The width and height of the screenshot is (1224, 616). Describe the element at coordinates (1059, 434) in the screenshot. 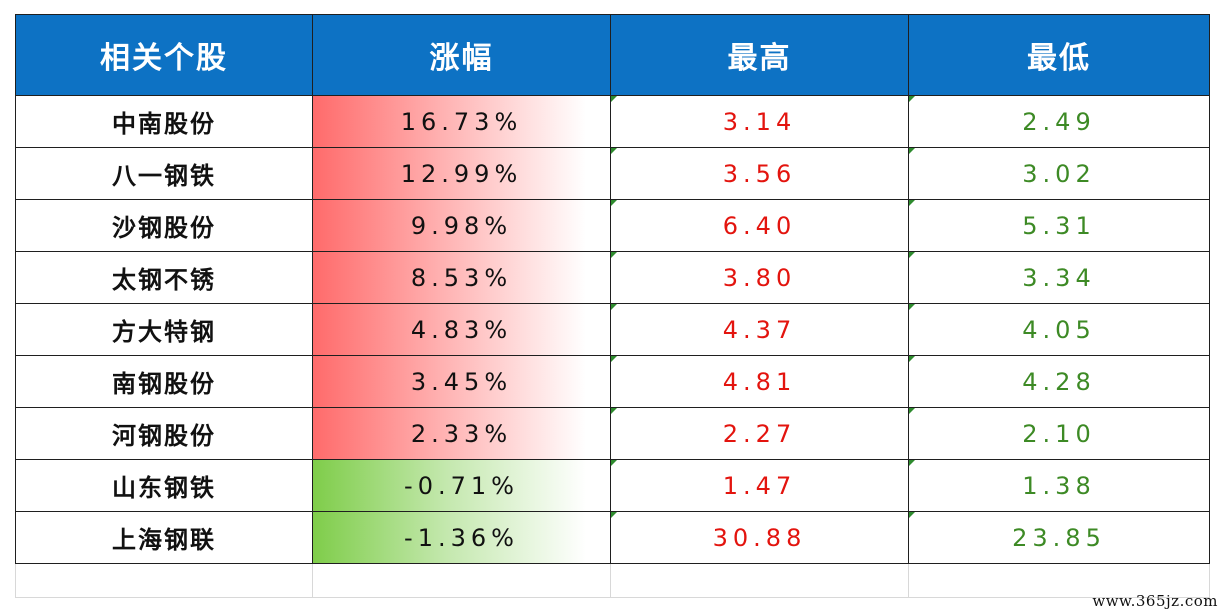

I see `low-price-cell: 2.10` at that location.